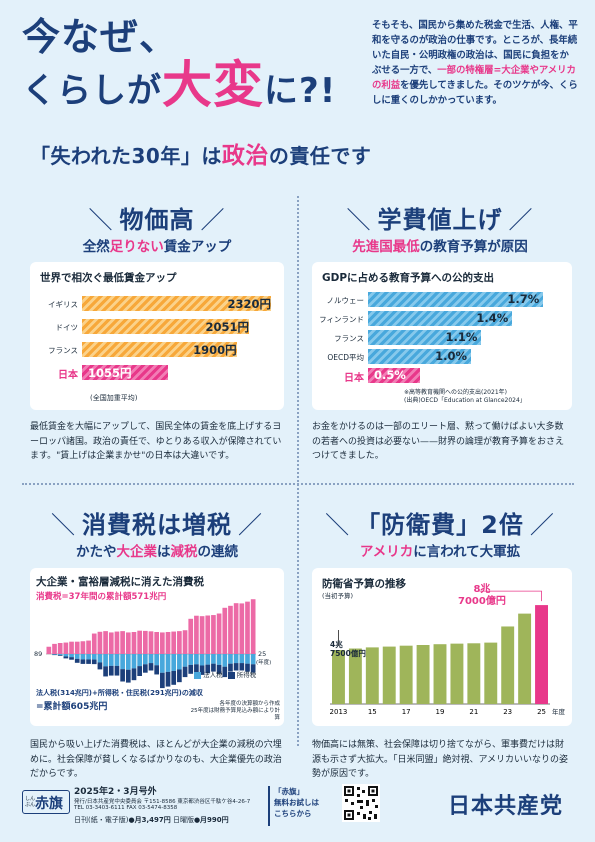 The width and height of the screenshot is (595, 842). I want to click on qr-code-icon, so click(361, 803).